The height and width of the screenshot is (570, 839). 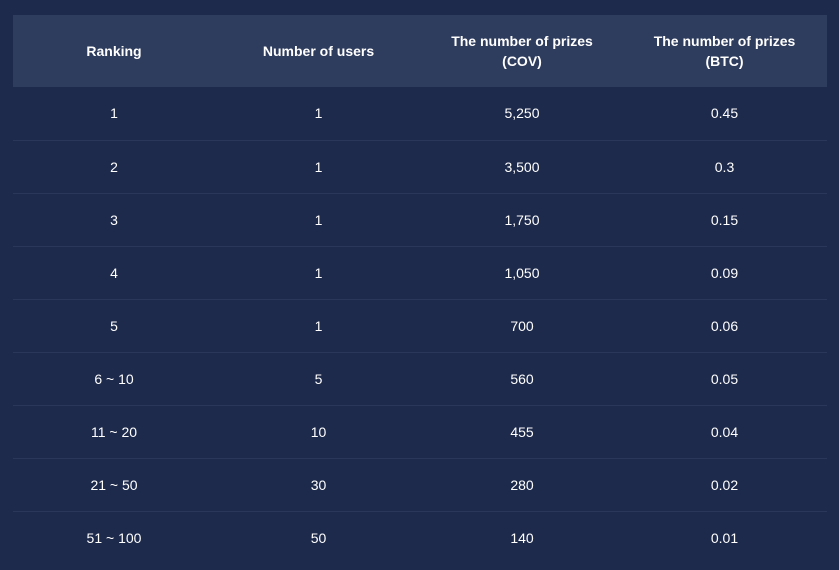 I want to click on cell-ranking: 5, so click(x=114, y=325).